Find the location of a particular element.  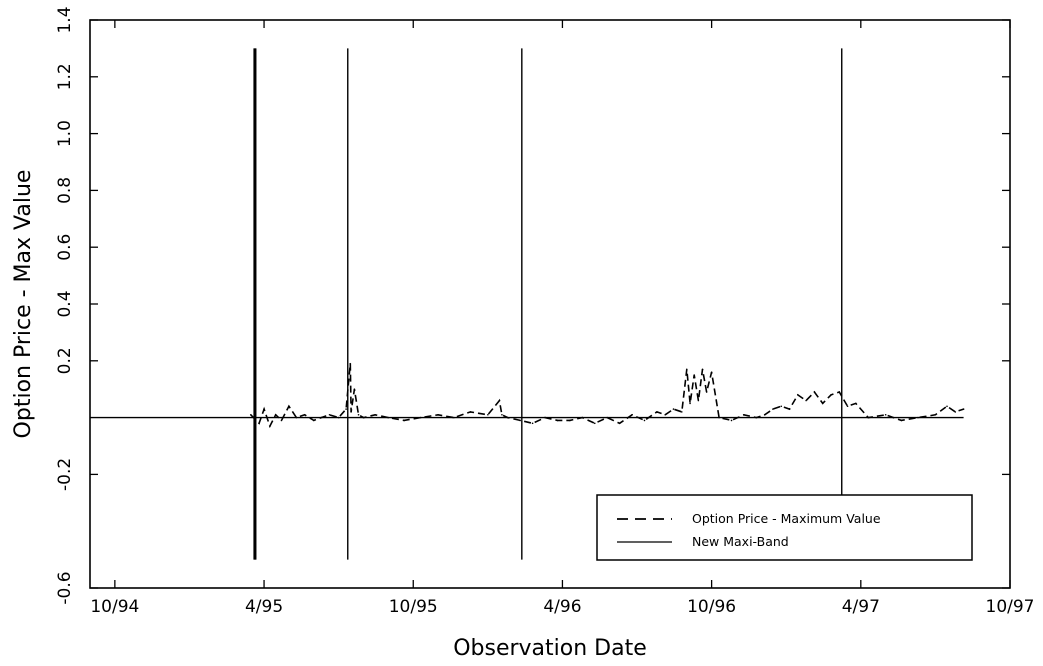

y-tick-label: -0.2 is located at coordinates (65, 474).